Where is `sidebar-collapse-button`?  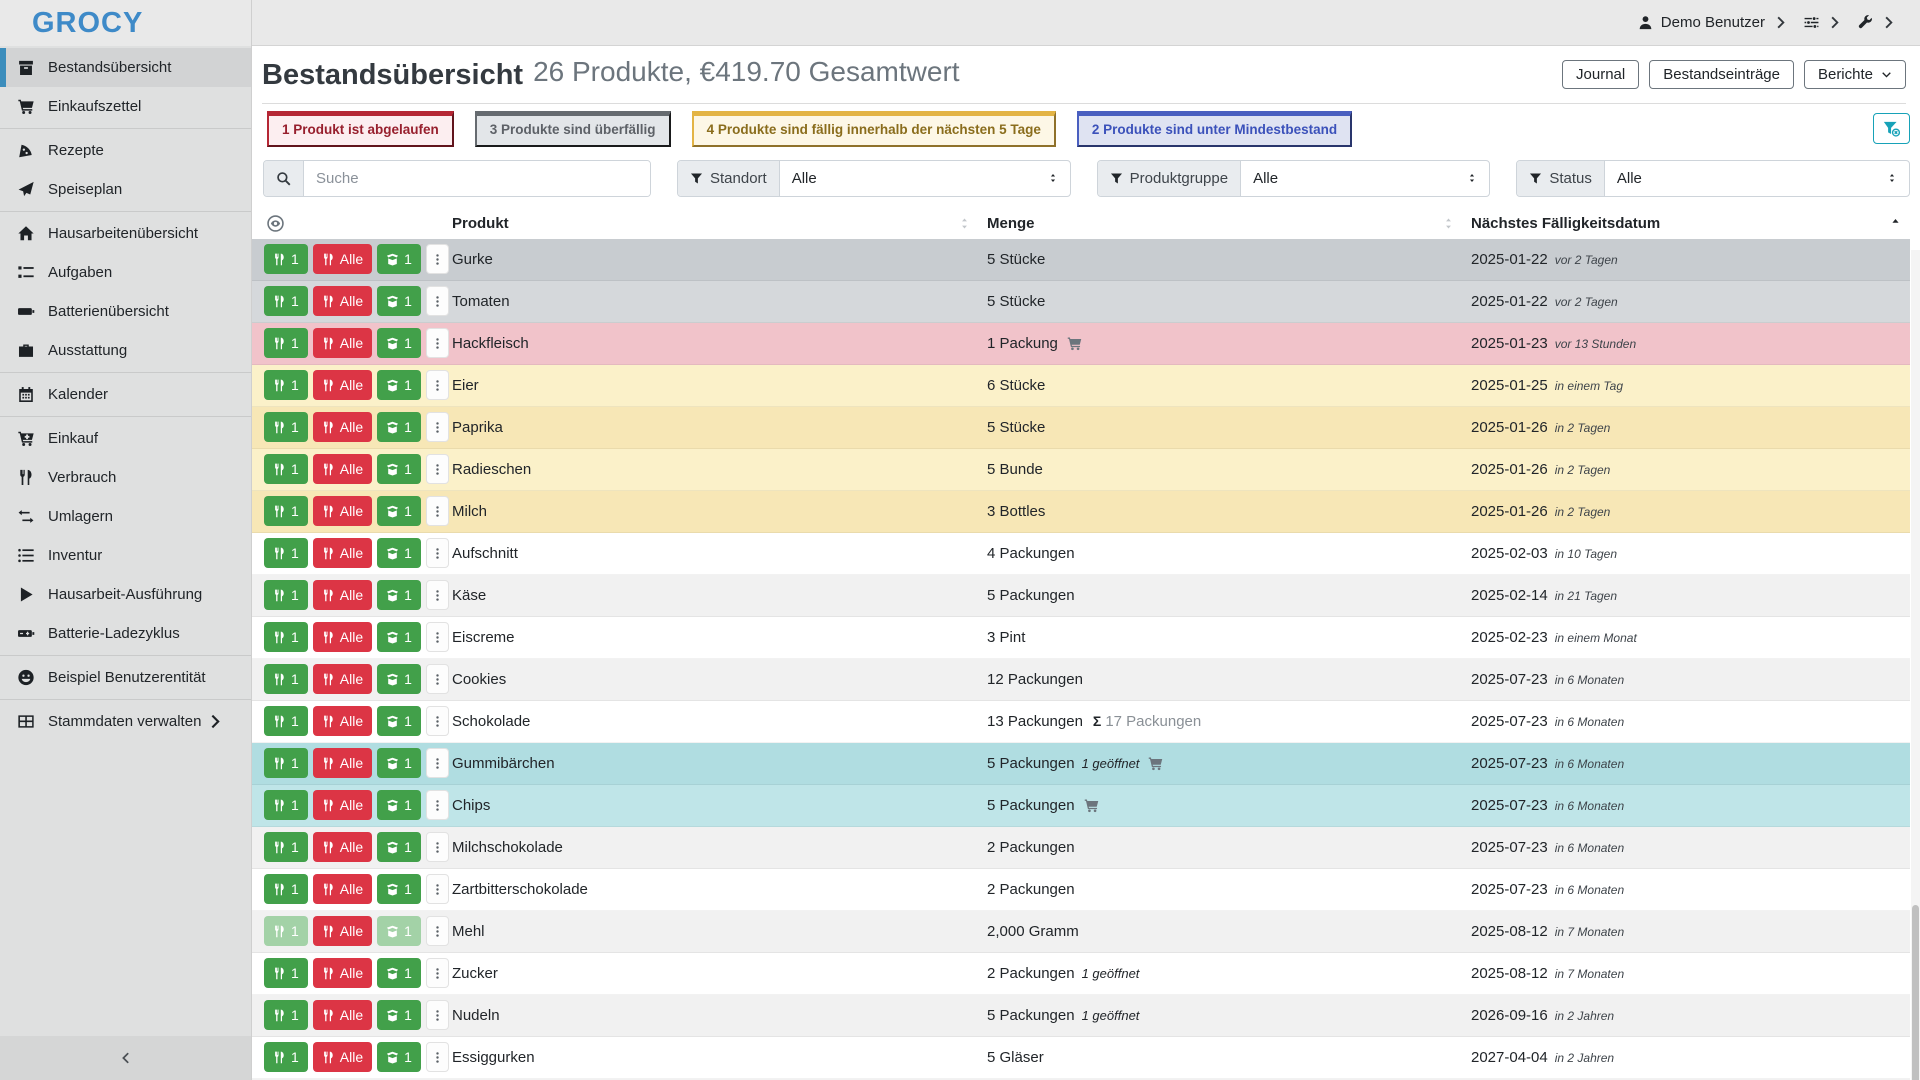
sidebar-collapse-button is located at coordinates (125, 1058).